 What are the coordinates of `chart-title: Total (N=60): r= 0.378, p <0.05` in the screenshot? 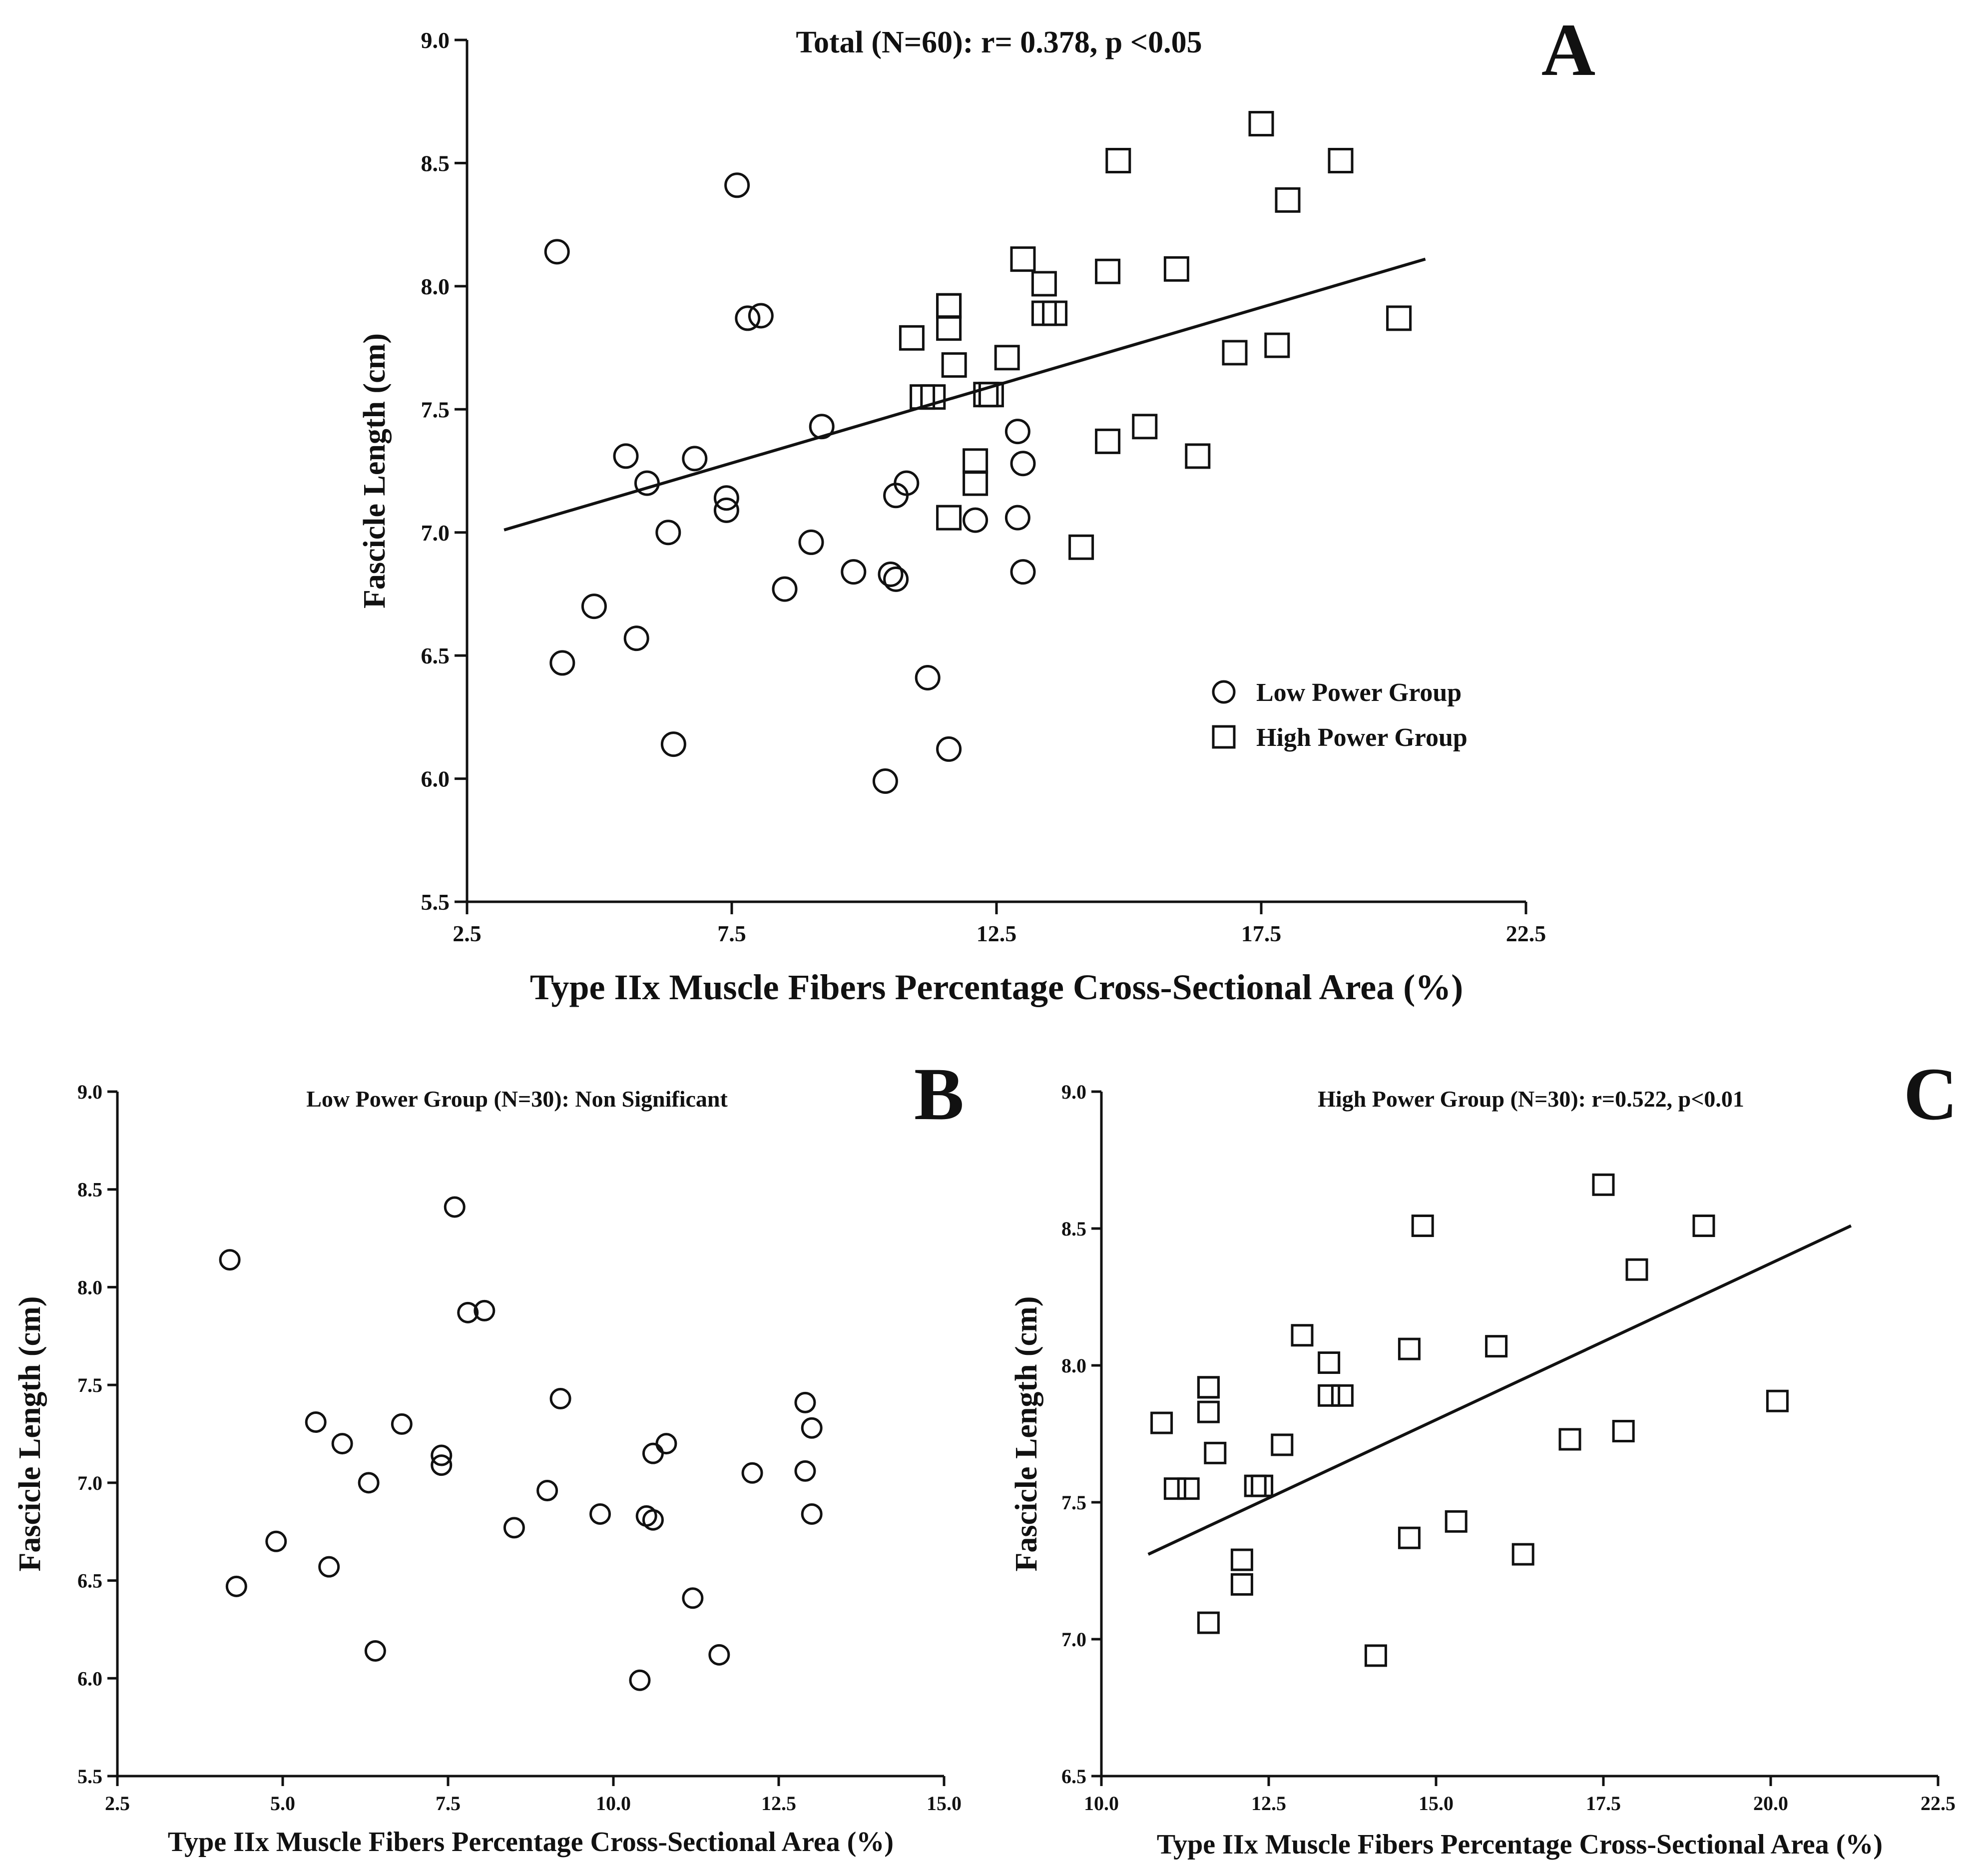 It's located at (999, 42).